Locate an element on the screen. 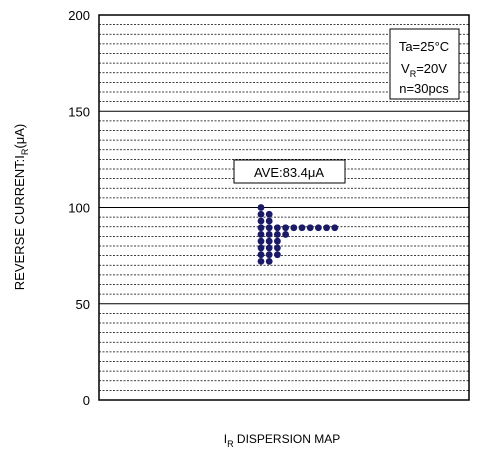 The width and height of the screenshot is (481, 453). average-box: AVE:83.4μA is located at coordinates (289, 171).